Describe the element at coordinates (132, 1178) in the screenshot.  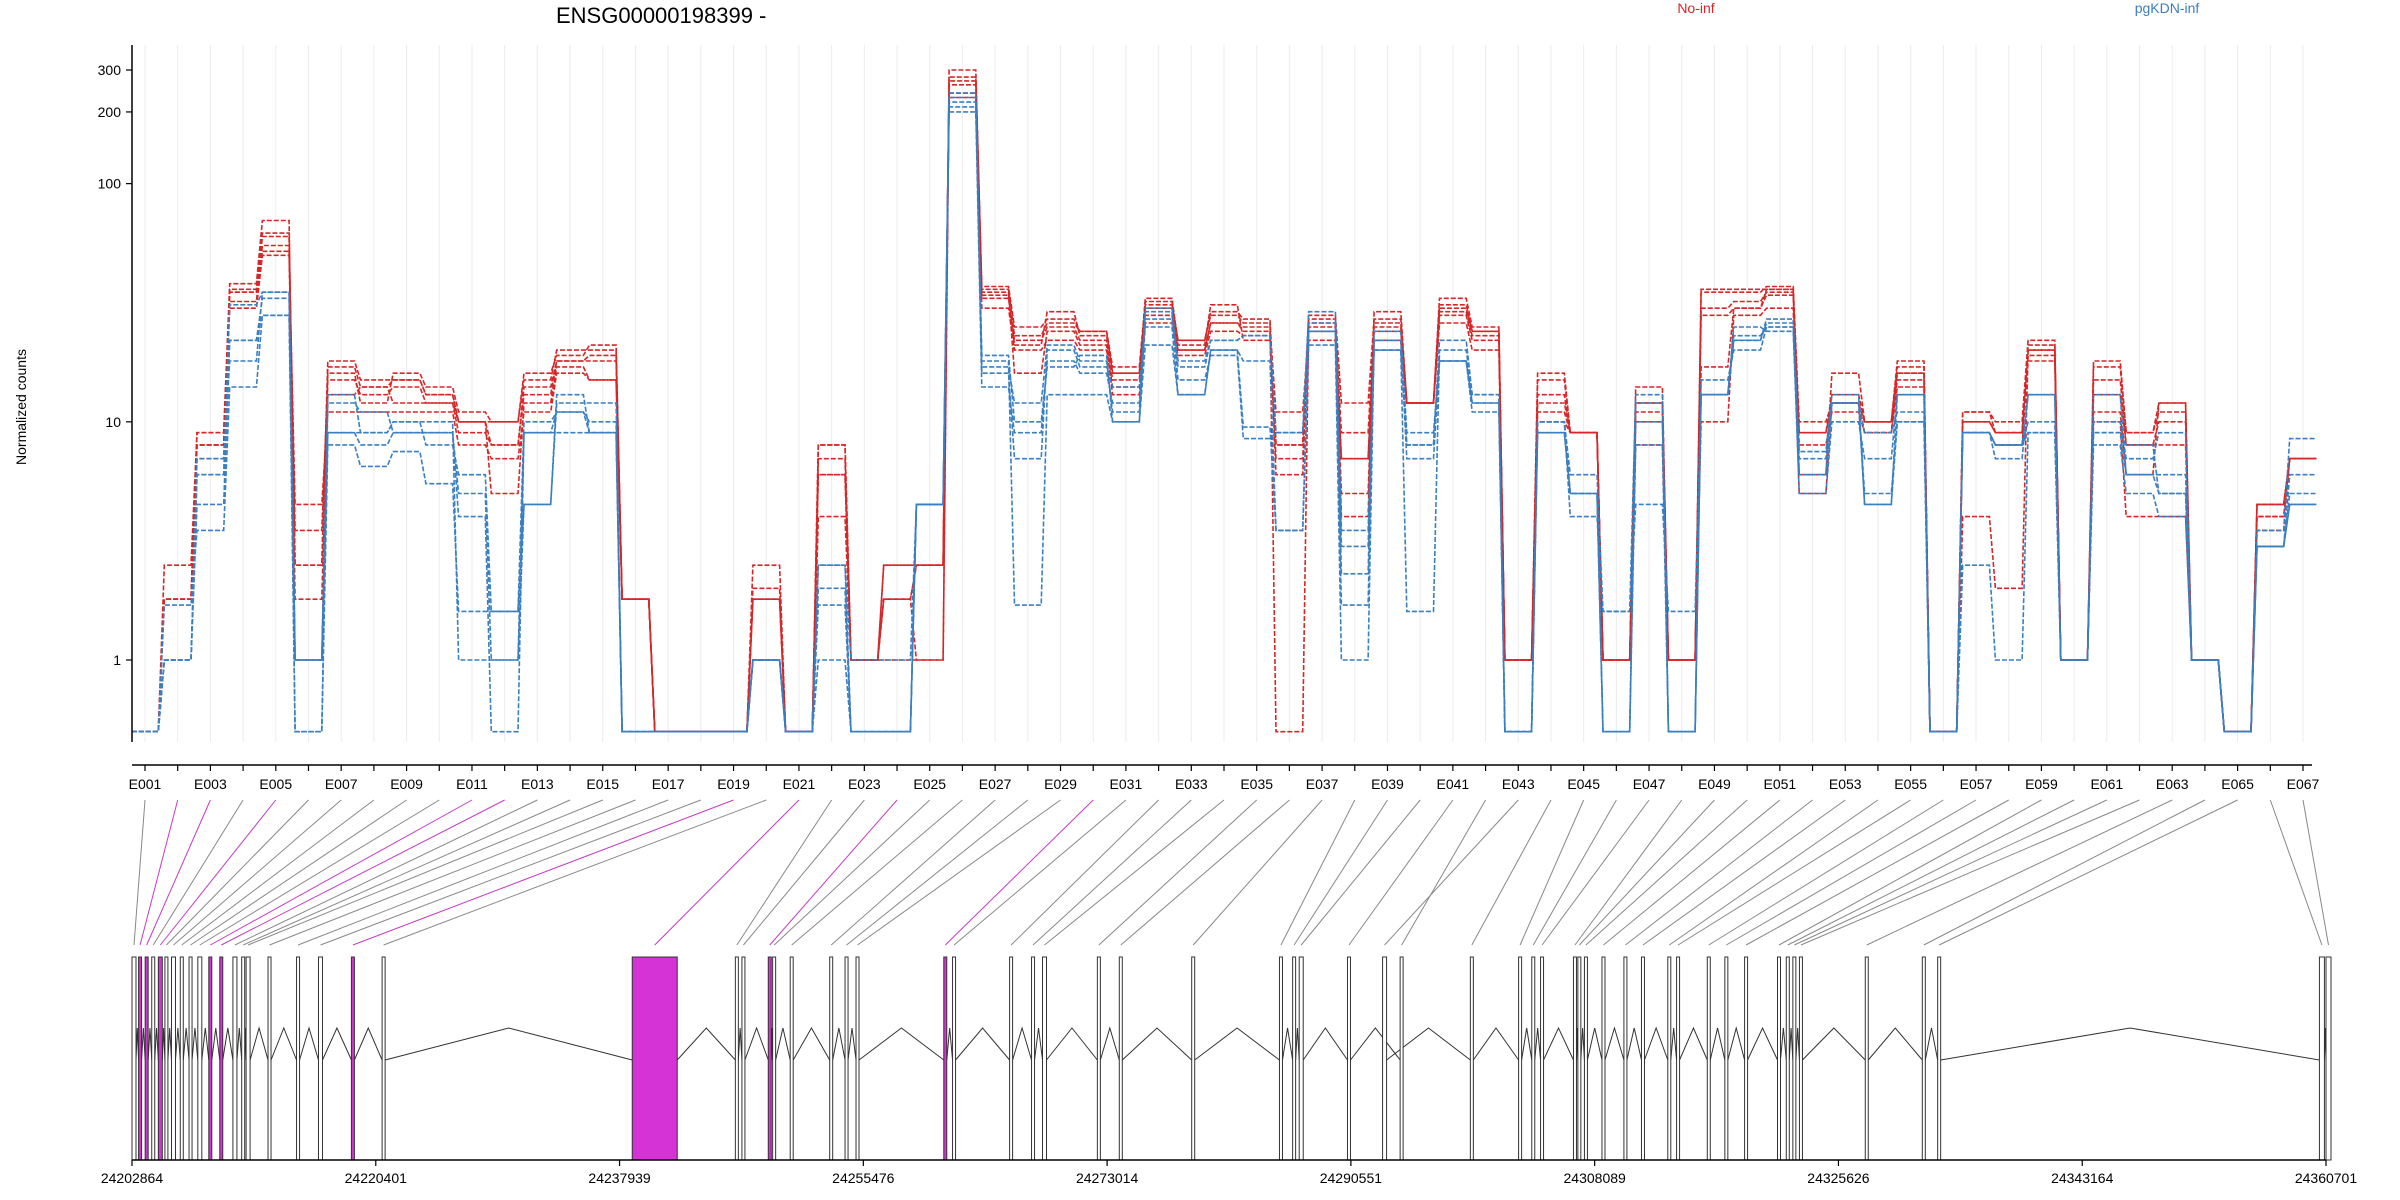
I see `genome-tick-label: 24202864` at that location.